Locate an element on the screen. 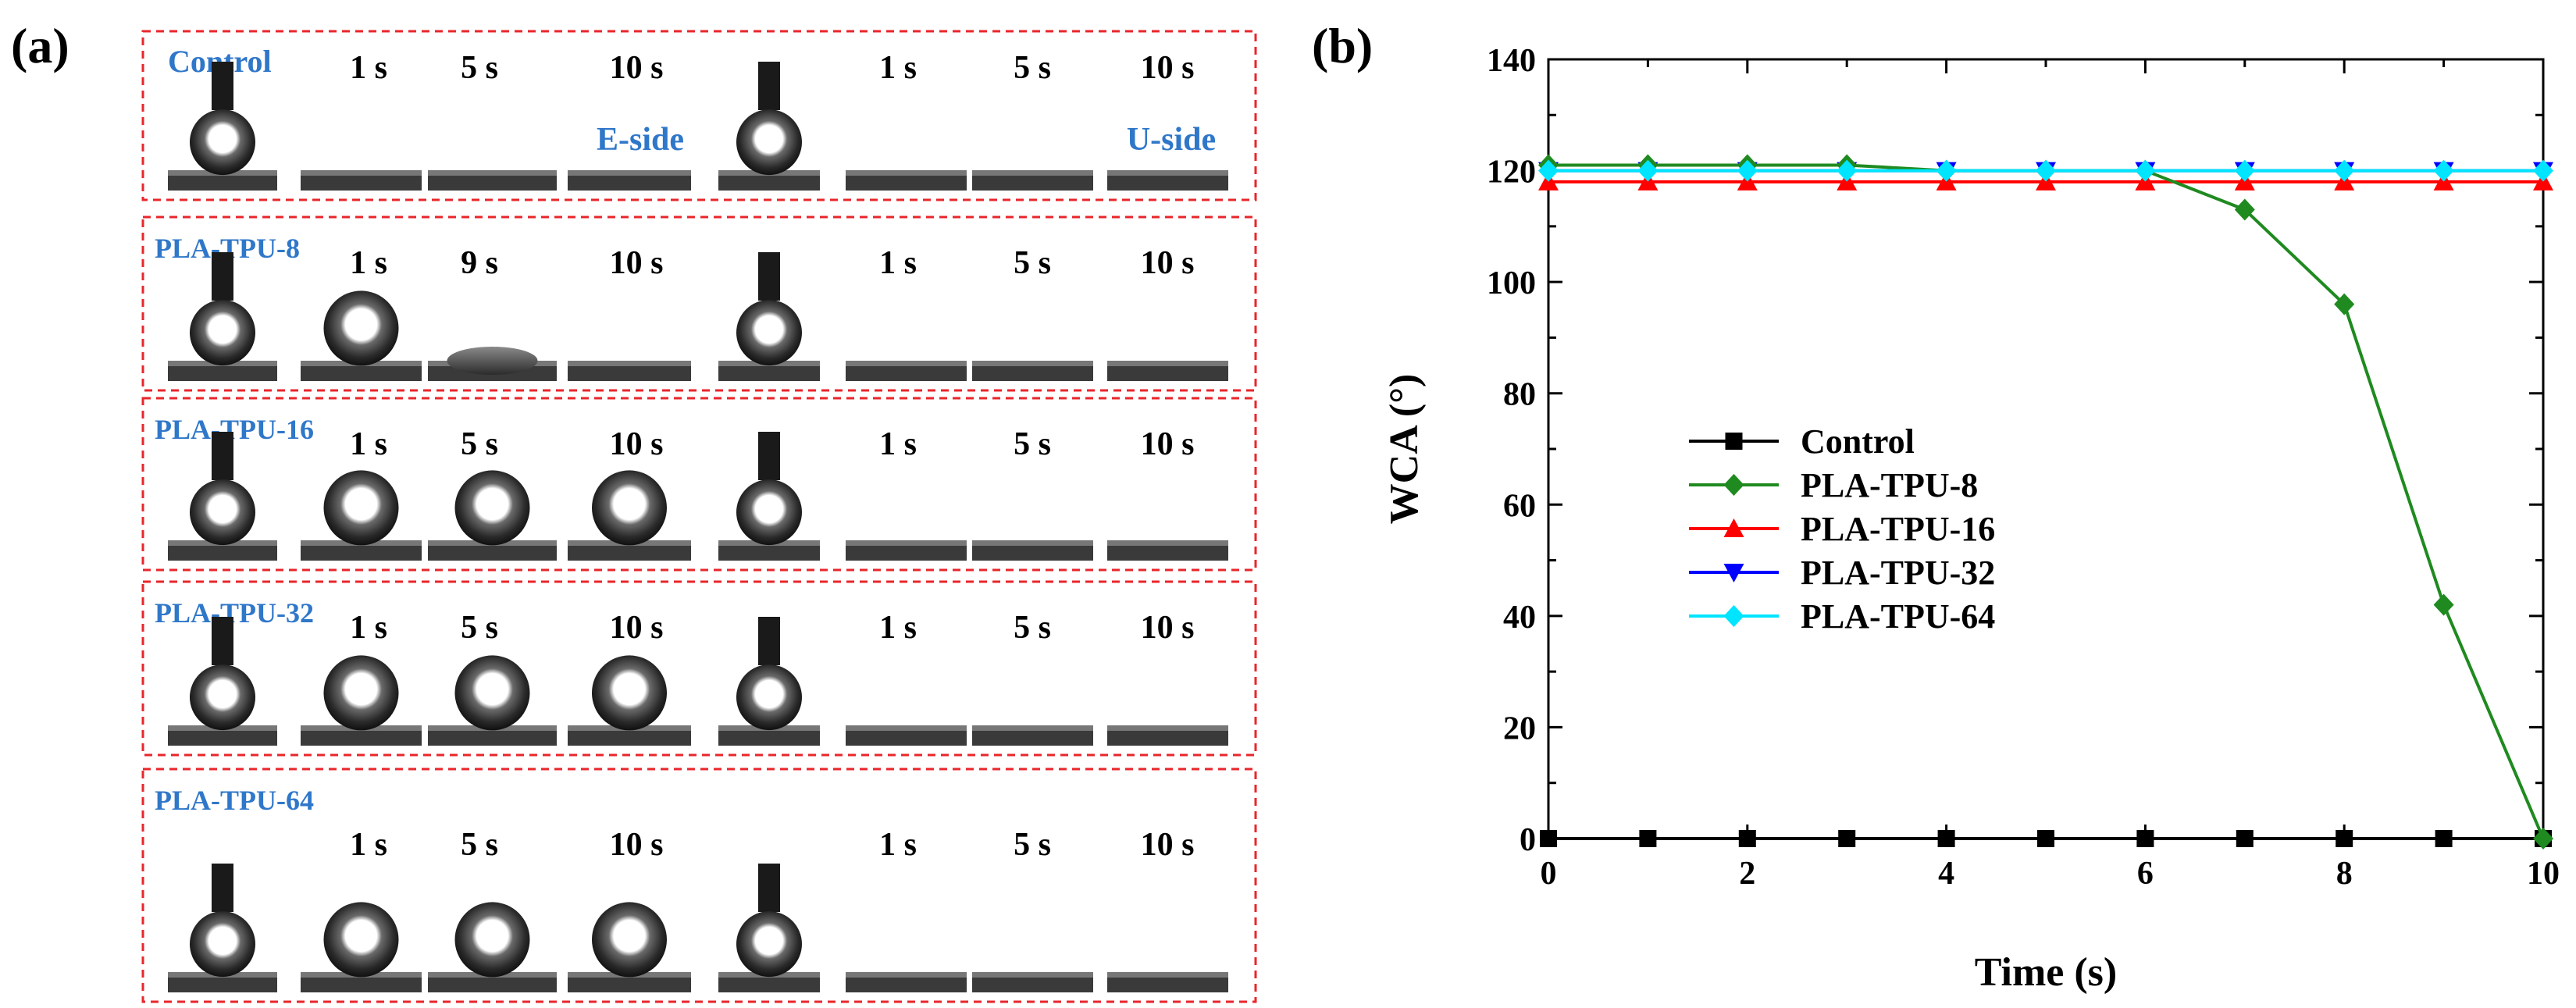  e-side-label: E-side is located at coordinates (640, 140).